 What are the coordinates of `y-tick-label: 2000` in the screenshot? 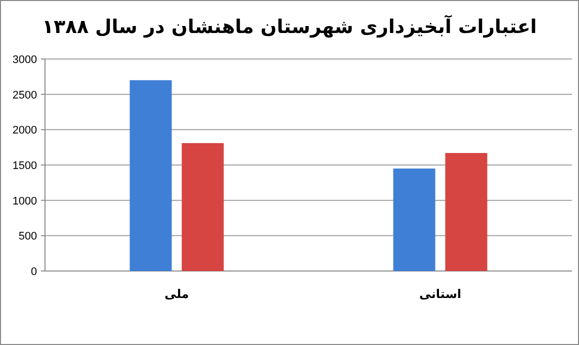 It's located at (24, 130).